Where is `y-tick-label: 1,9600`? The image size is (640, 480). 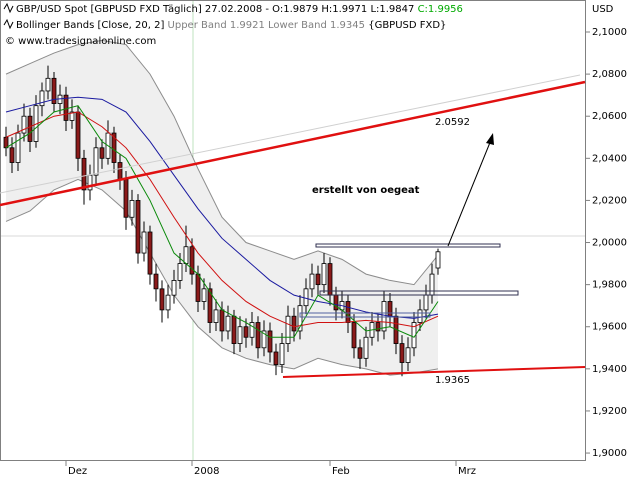
y-tick-label: 1,9600 is located at coordinates (609, 327).